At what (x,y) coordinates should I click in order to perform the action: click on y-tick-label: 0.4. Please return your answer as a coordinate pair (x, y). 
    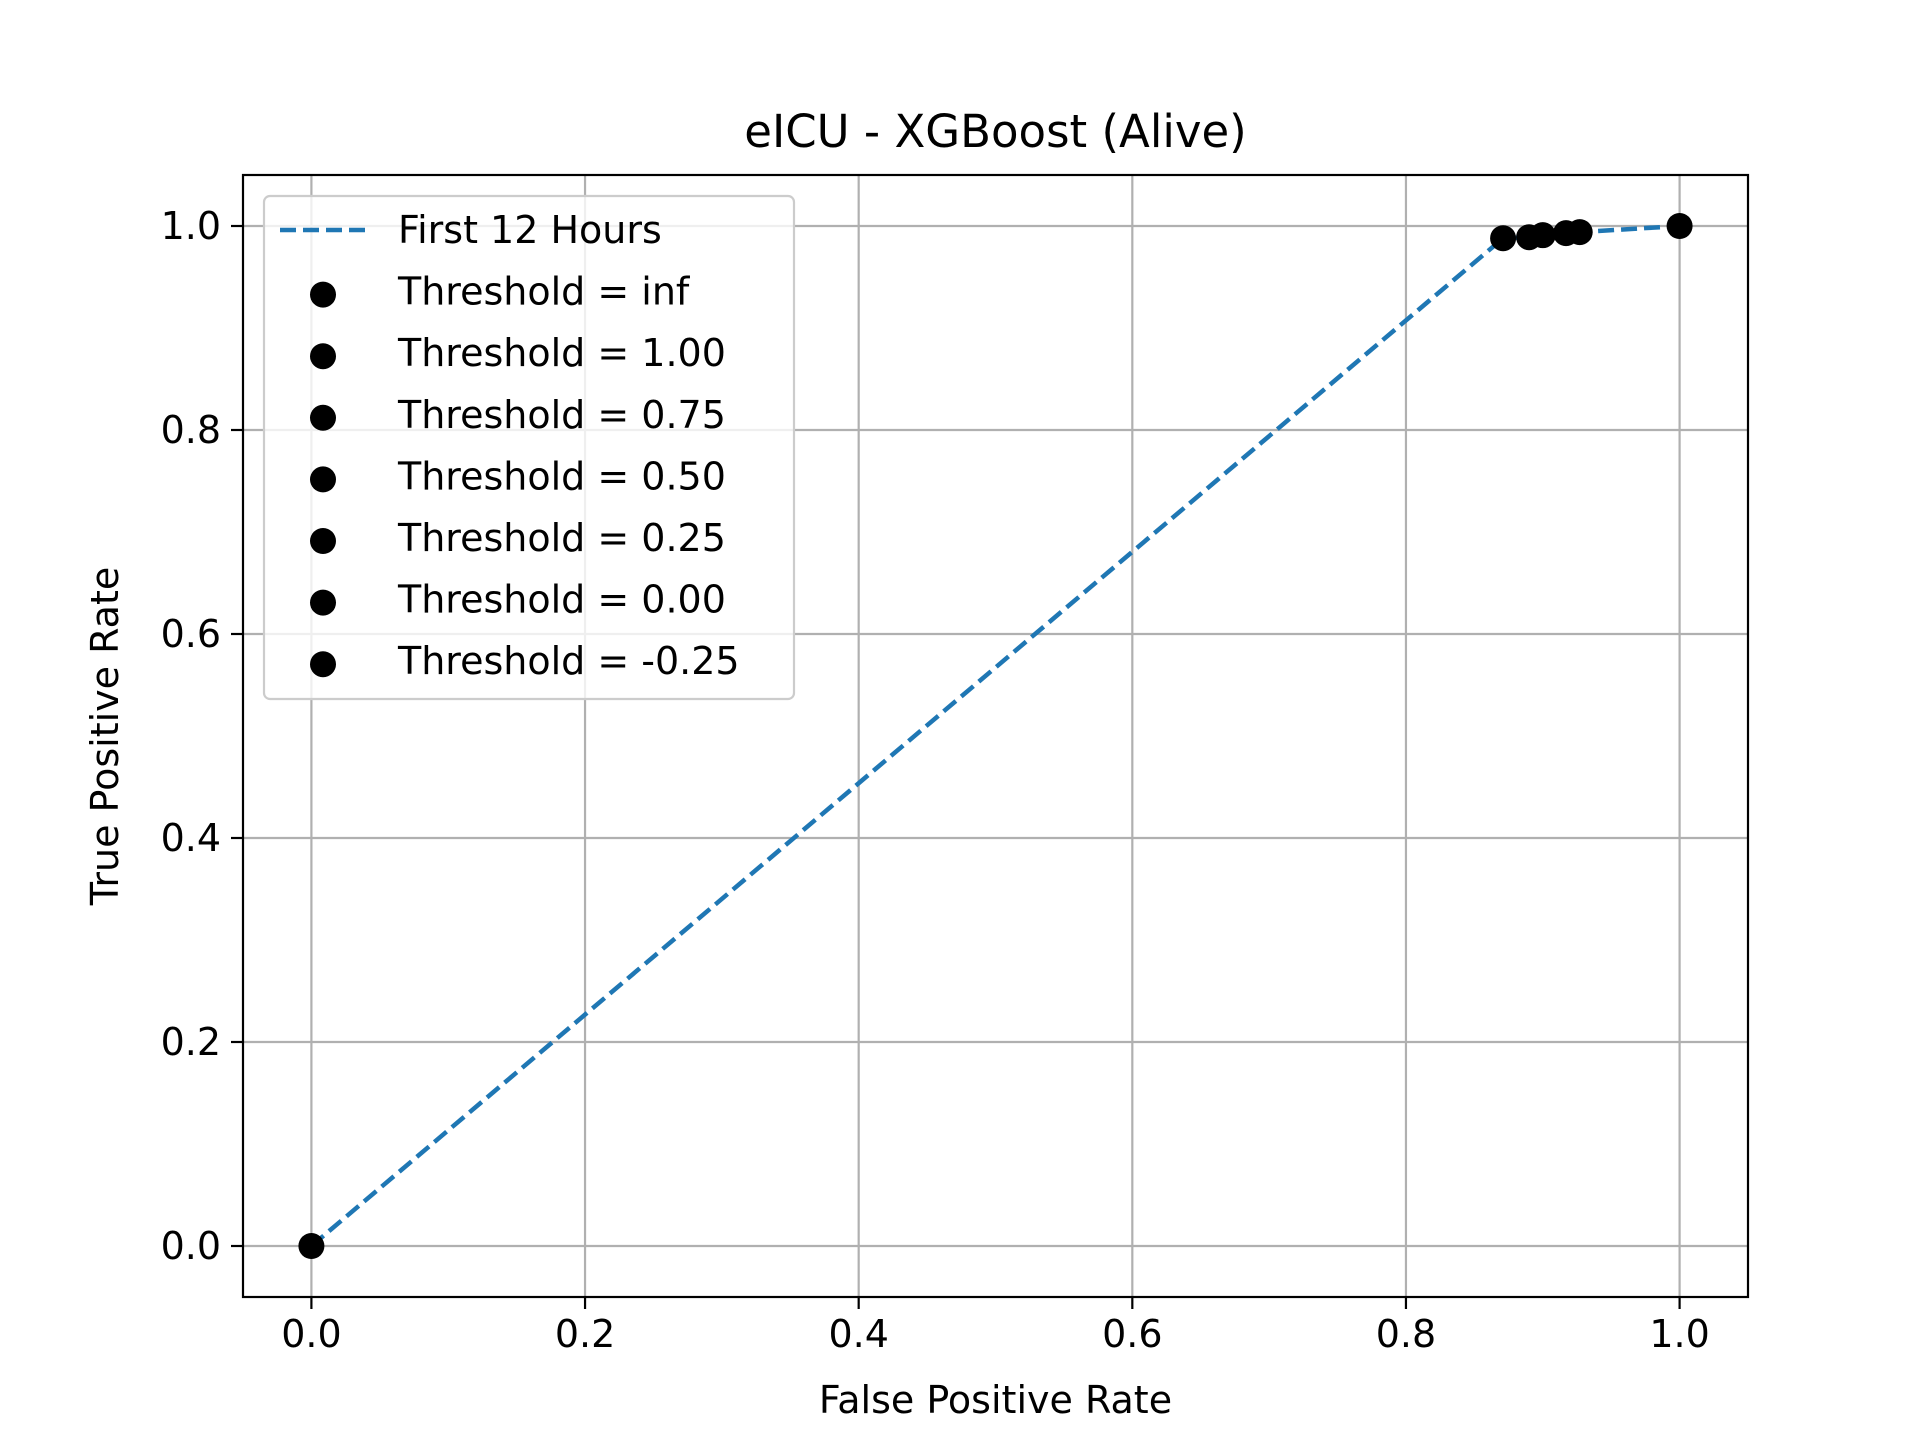
    Looking at the image, I should click on (191, 838).